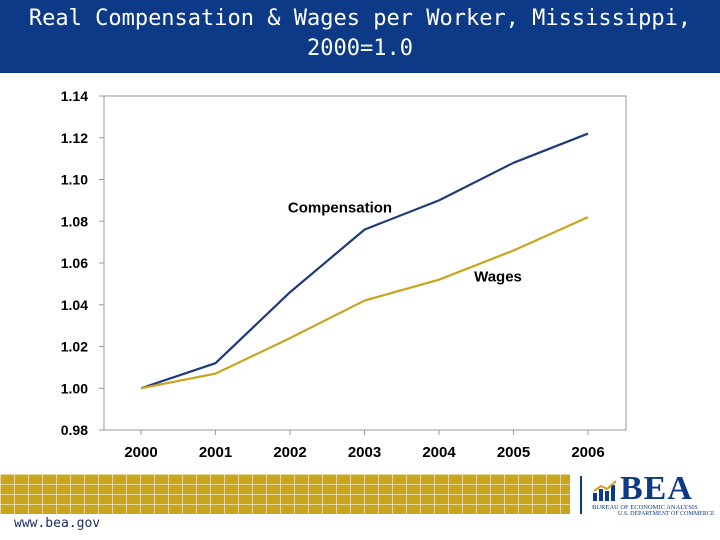  What do you see at coordinates (439, 452) in the screenshot?
I see `x-tick-label: 2004` at bounding box center [439, 452].